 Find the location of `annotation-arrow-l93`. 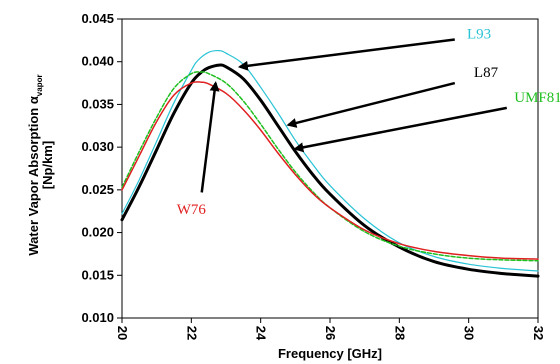

annotation-arrow-l93 is located at coordinates (346, 54).